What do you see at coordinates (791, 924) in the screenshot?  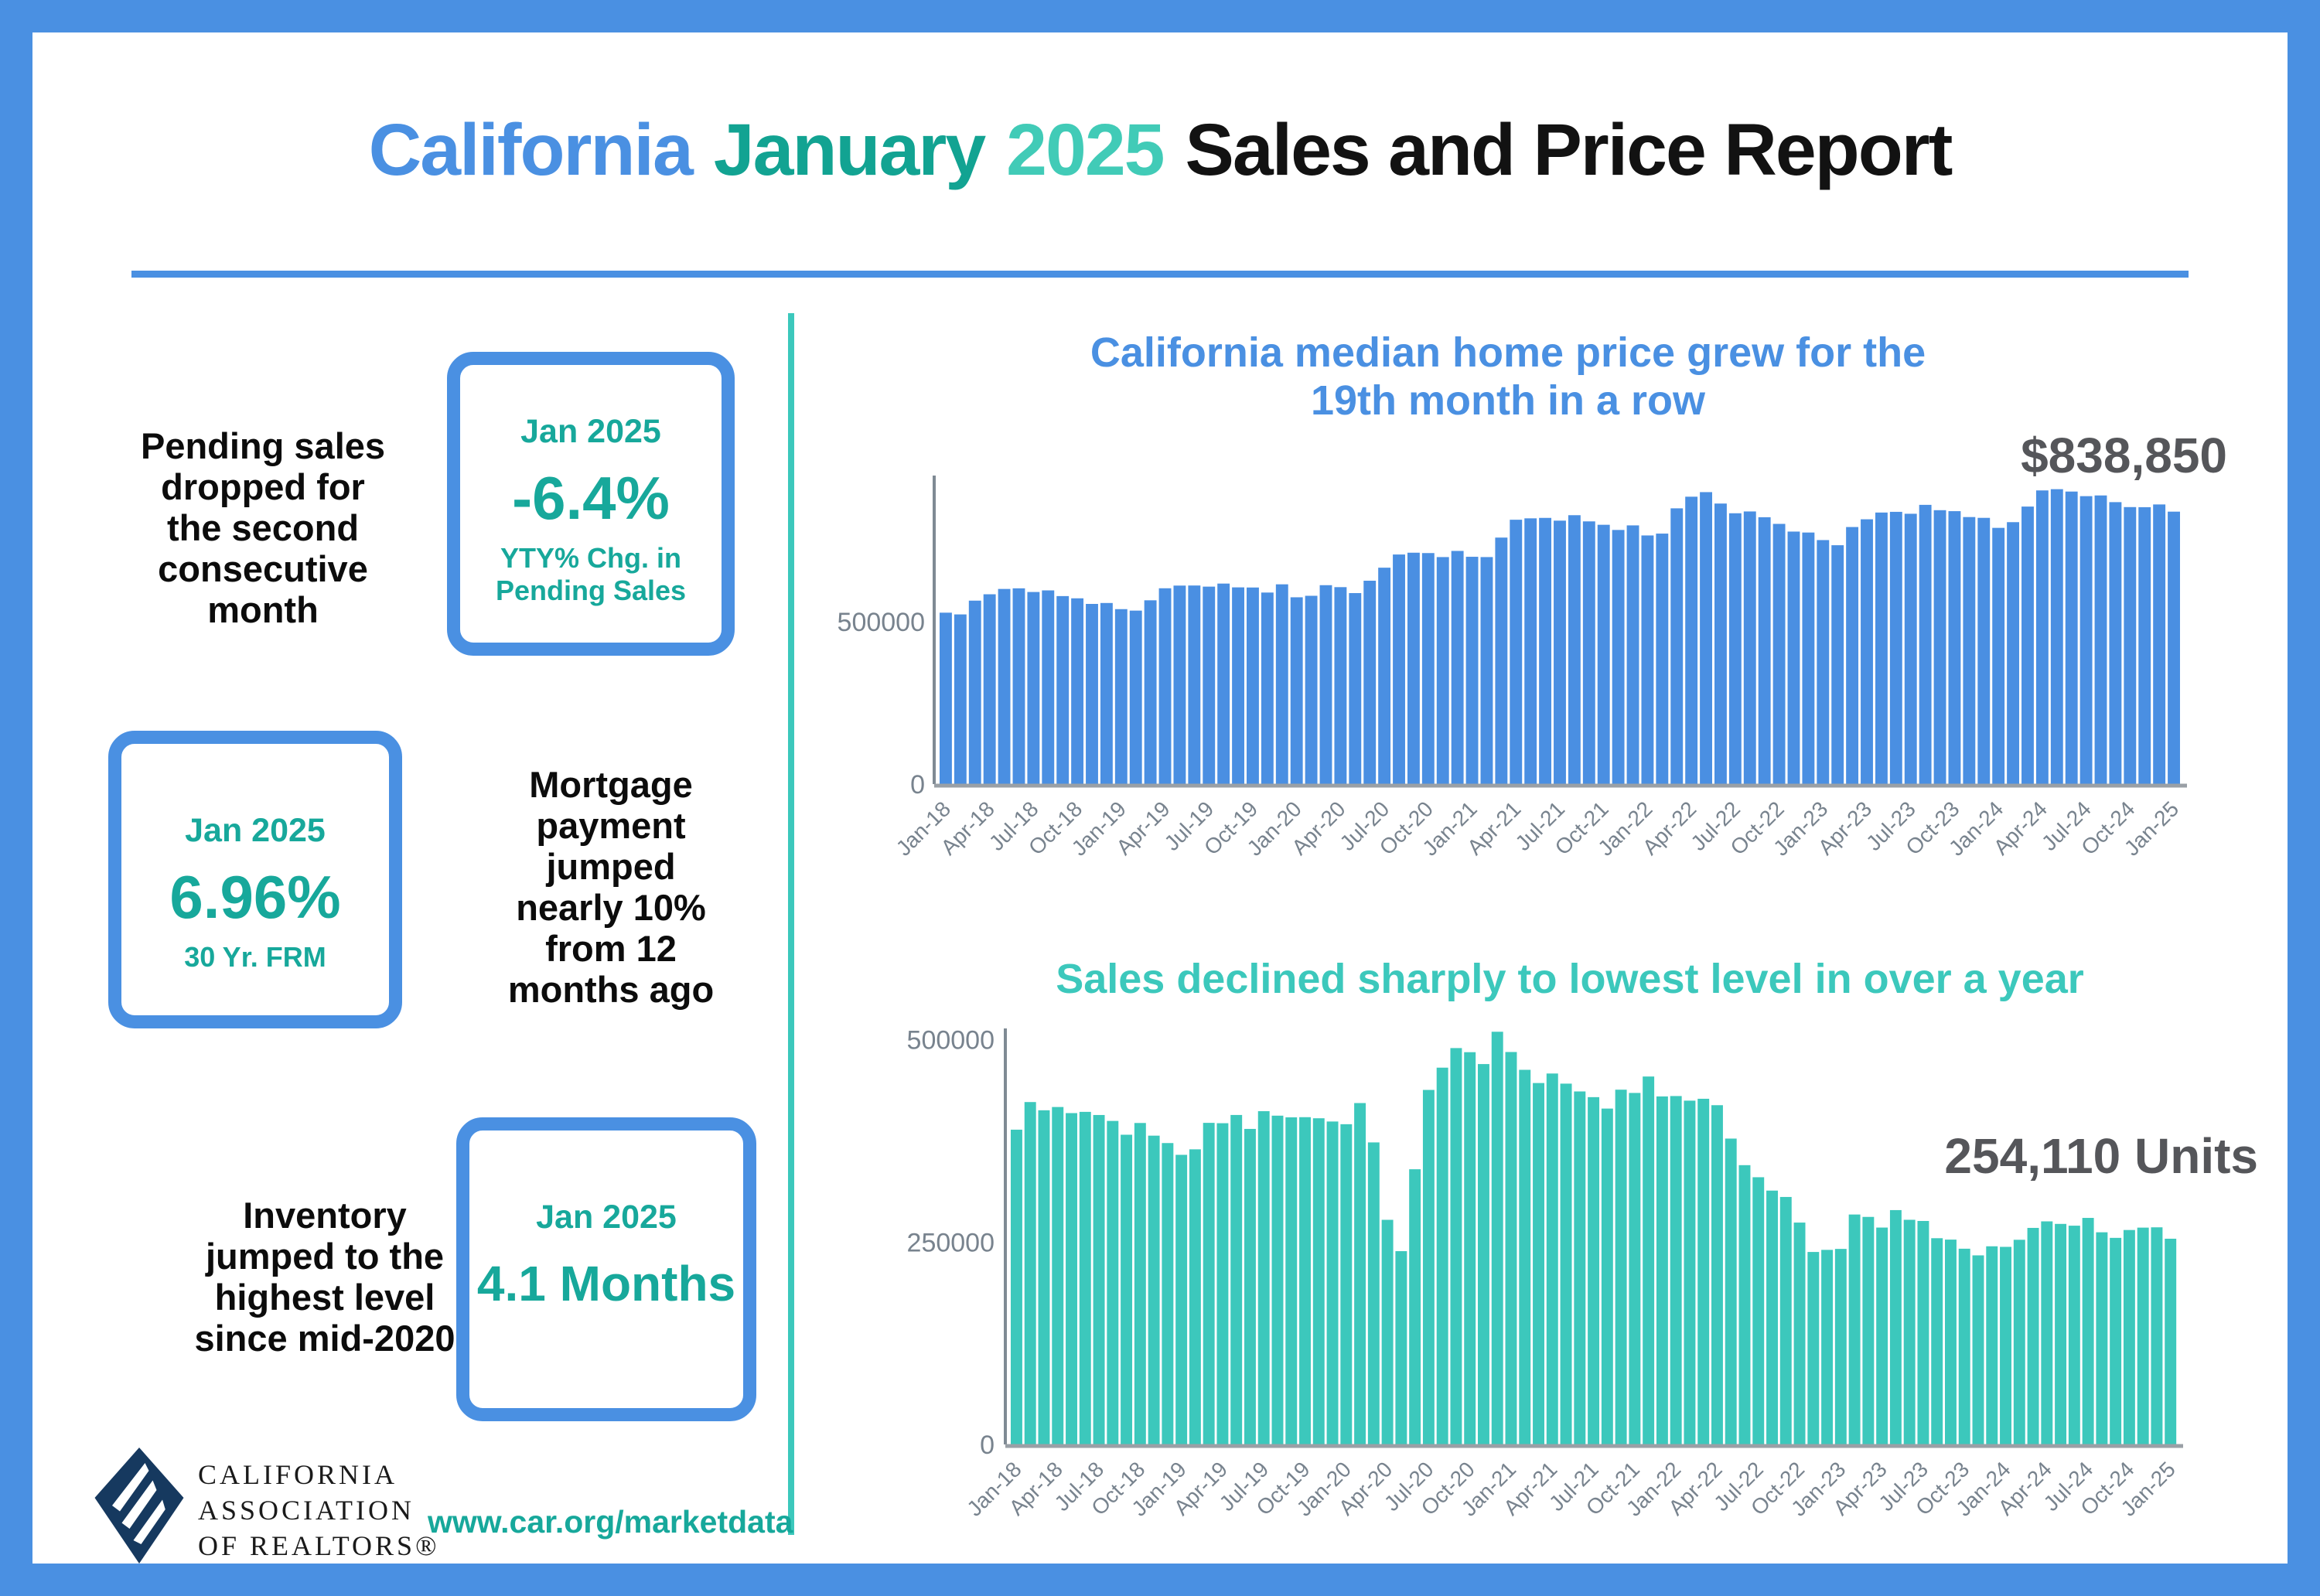 I see `vertical-divider-line` at bounding box center [791, 924].